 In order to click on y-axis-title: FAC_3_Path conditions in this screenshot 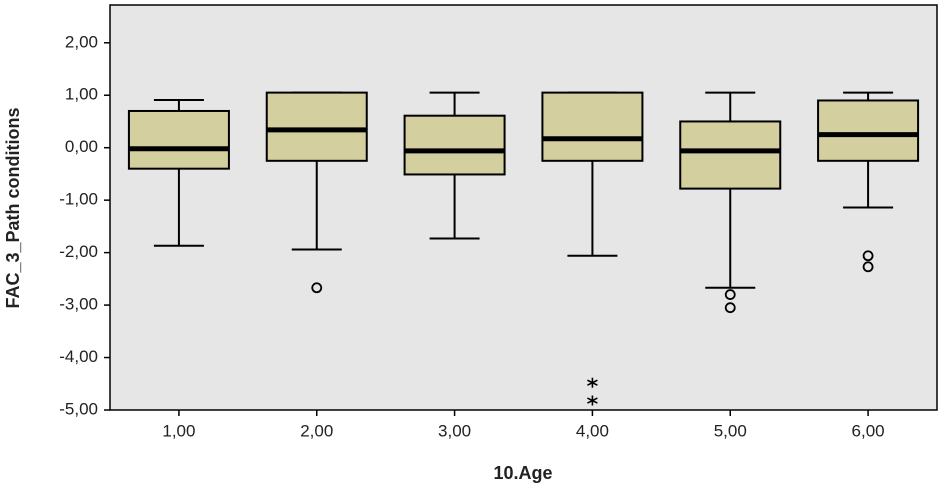, I will do `click(13, 207)`.